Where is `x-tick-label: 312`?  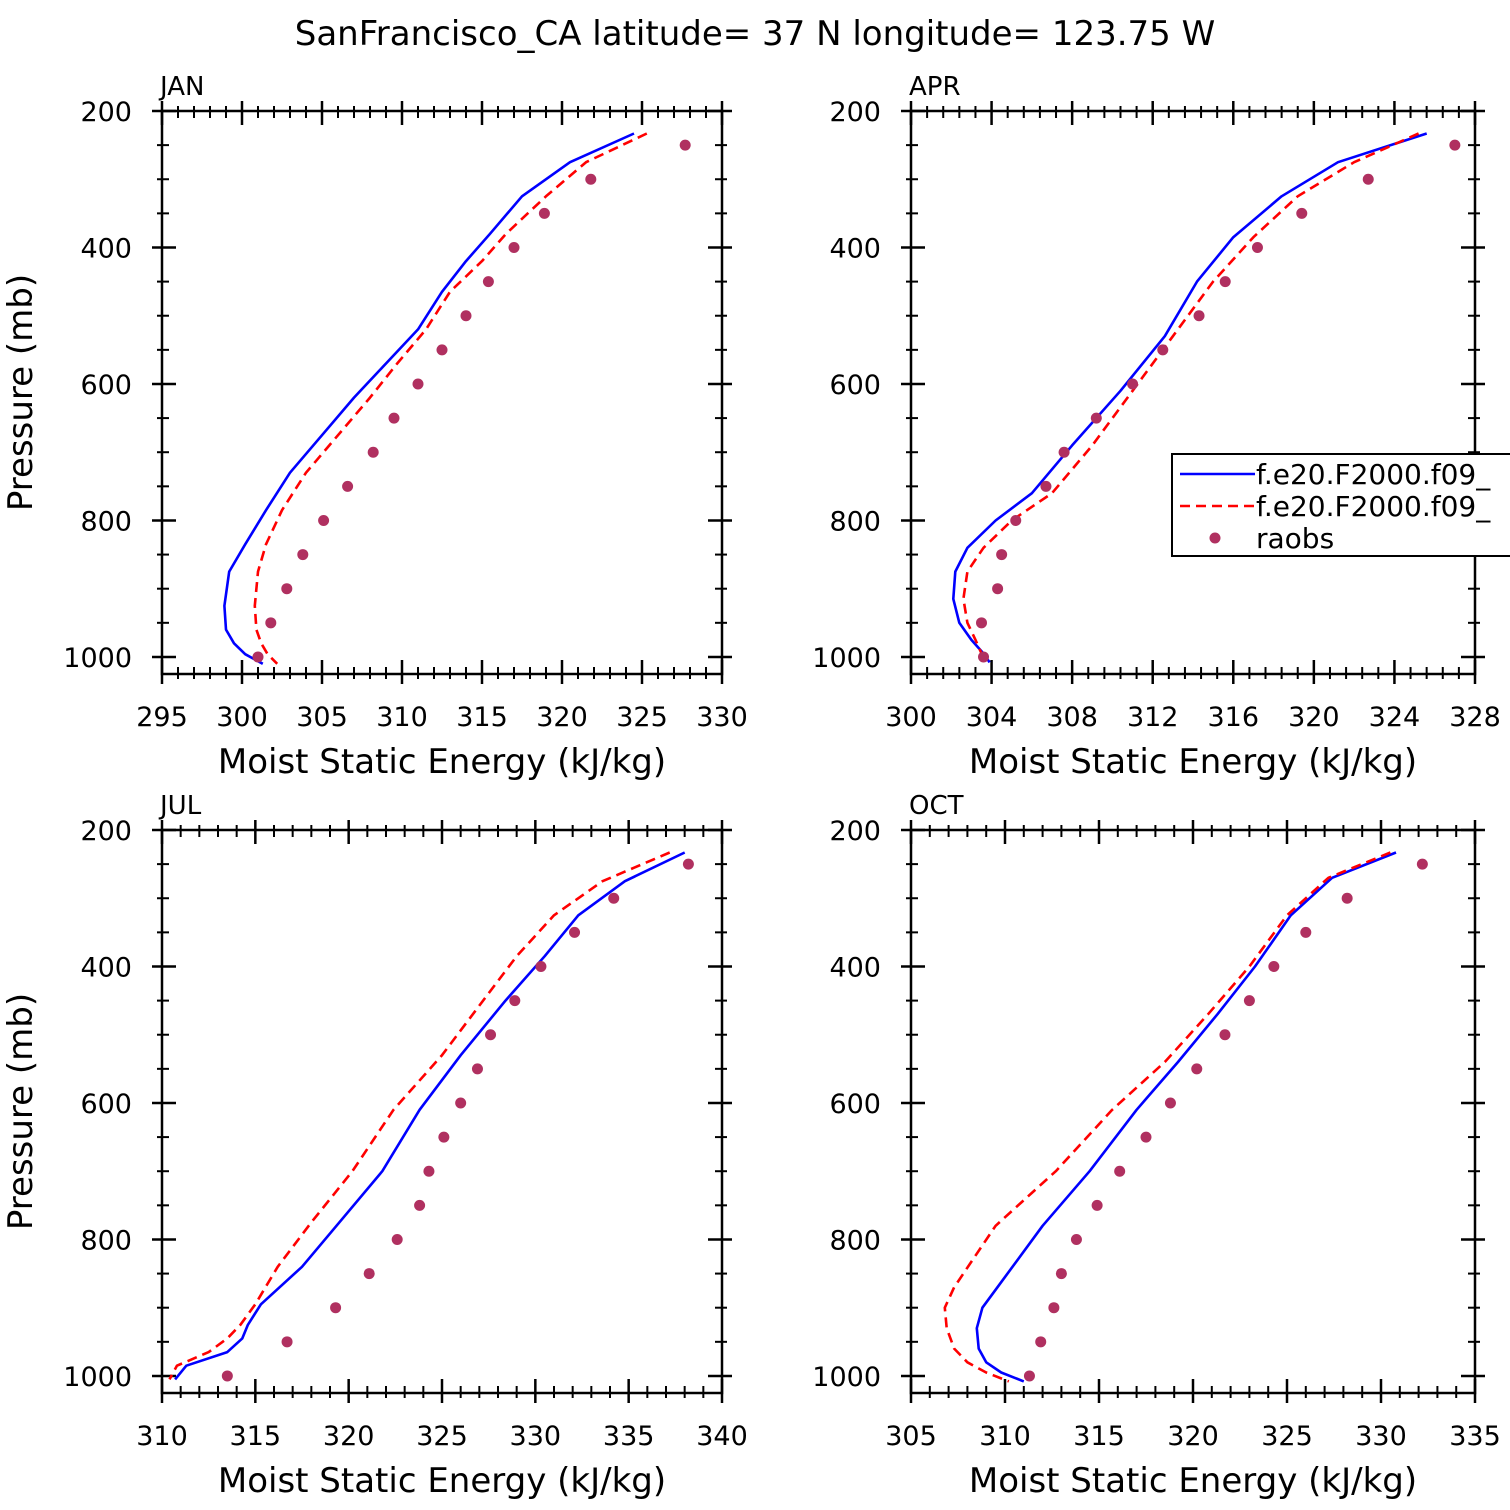
x-tick-label: 312 is located at coordinates (1153, 717).